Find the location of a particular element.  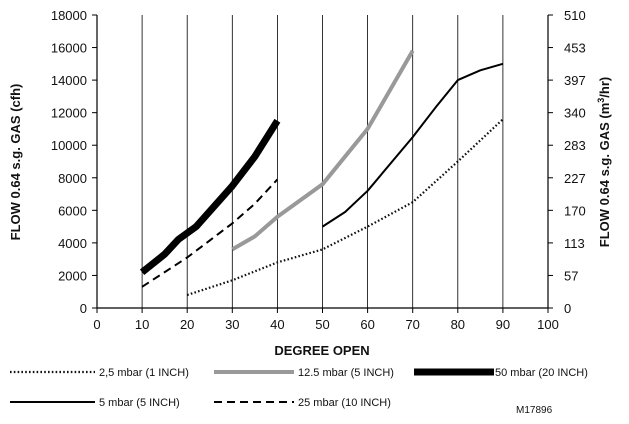

legend-2-5mbar: 2,5 mbar (1 INCH) is located at coordinates (99, 373).